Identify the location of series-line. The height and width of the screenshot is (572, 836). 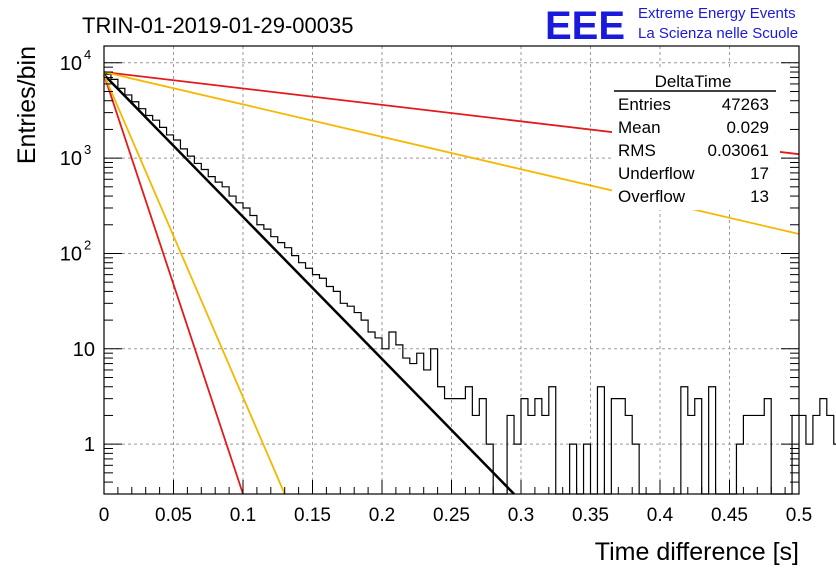
(173, 284).